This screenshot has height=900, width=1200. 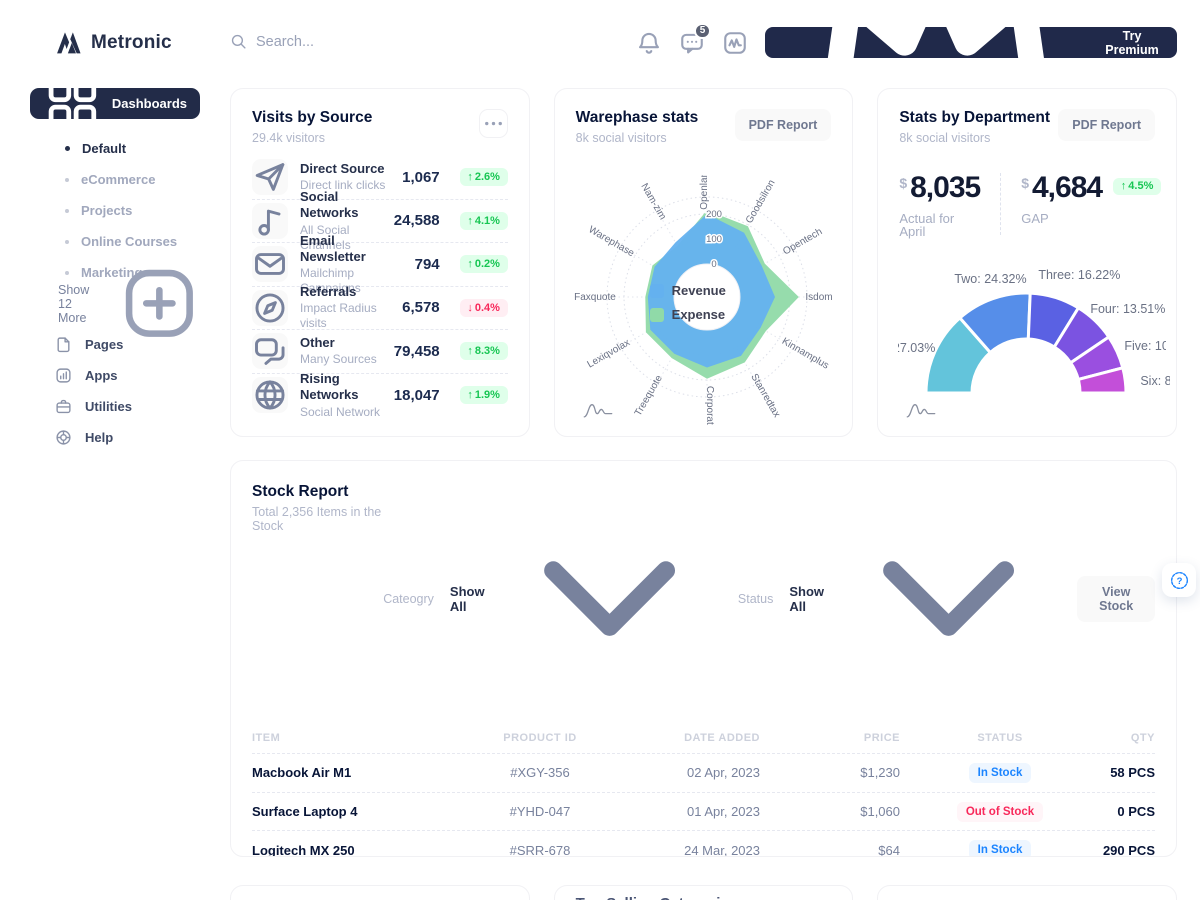 What do you see at coordinates (63, 344) in the screenshot?
I see `file-icon` at bounding box center [63, 344].